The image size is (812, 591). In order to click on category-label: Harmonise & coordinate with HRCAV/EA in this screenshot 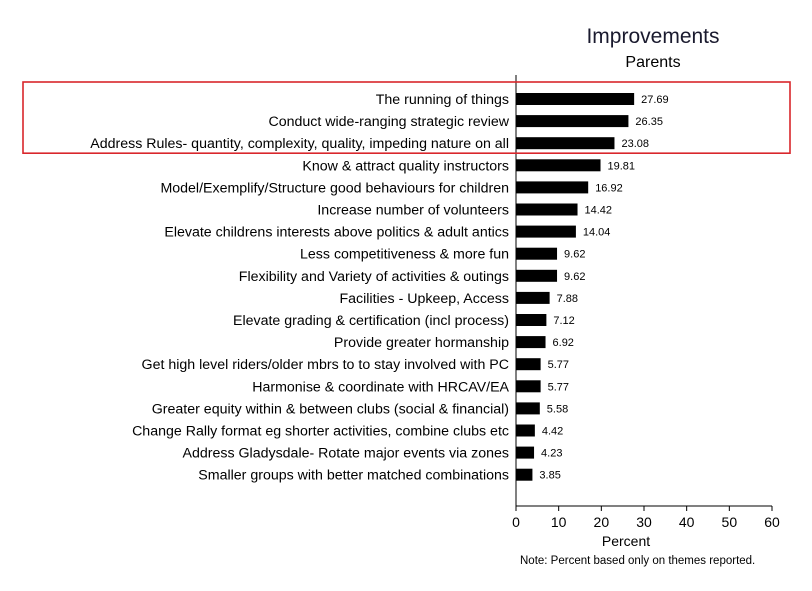, I will do `click(380, 387)`.